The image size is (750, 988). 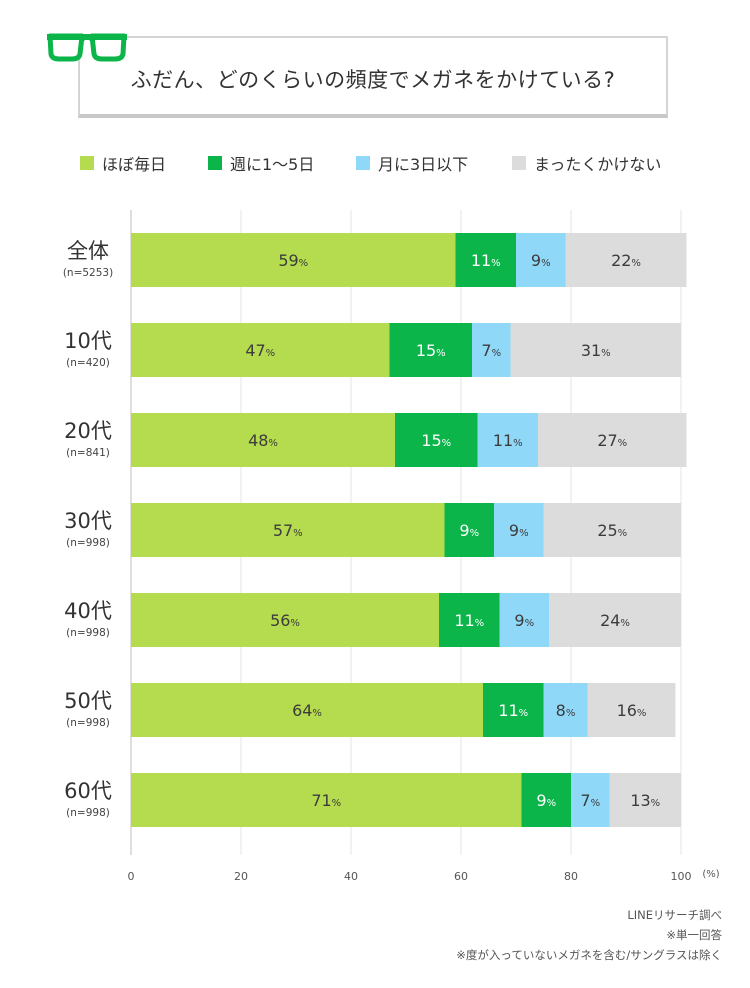 I want to click on data-label: 56%, so click(x=285, y=620).